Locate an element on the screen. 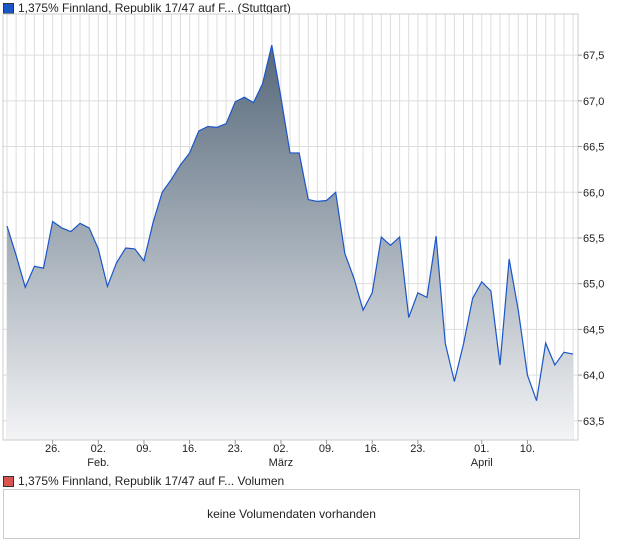  price-series-marker-icon is located at coordinates (8, 8).